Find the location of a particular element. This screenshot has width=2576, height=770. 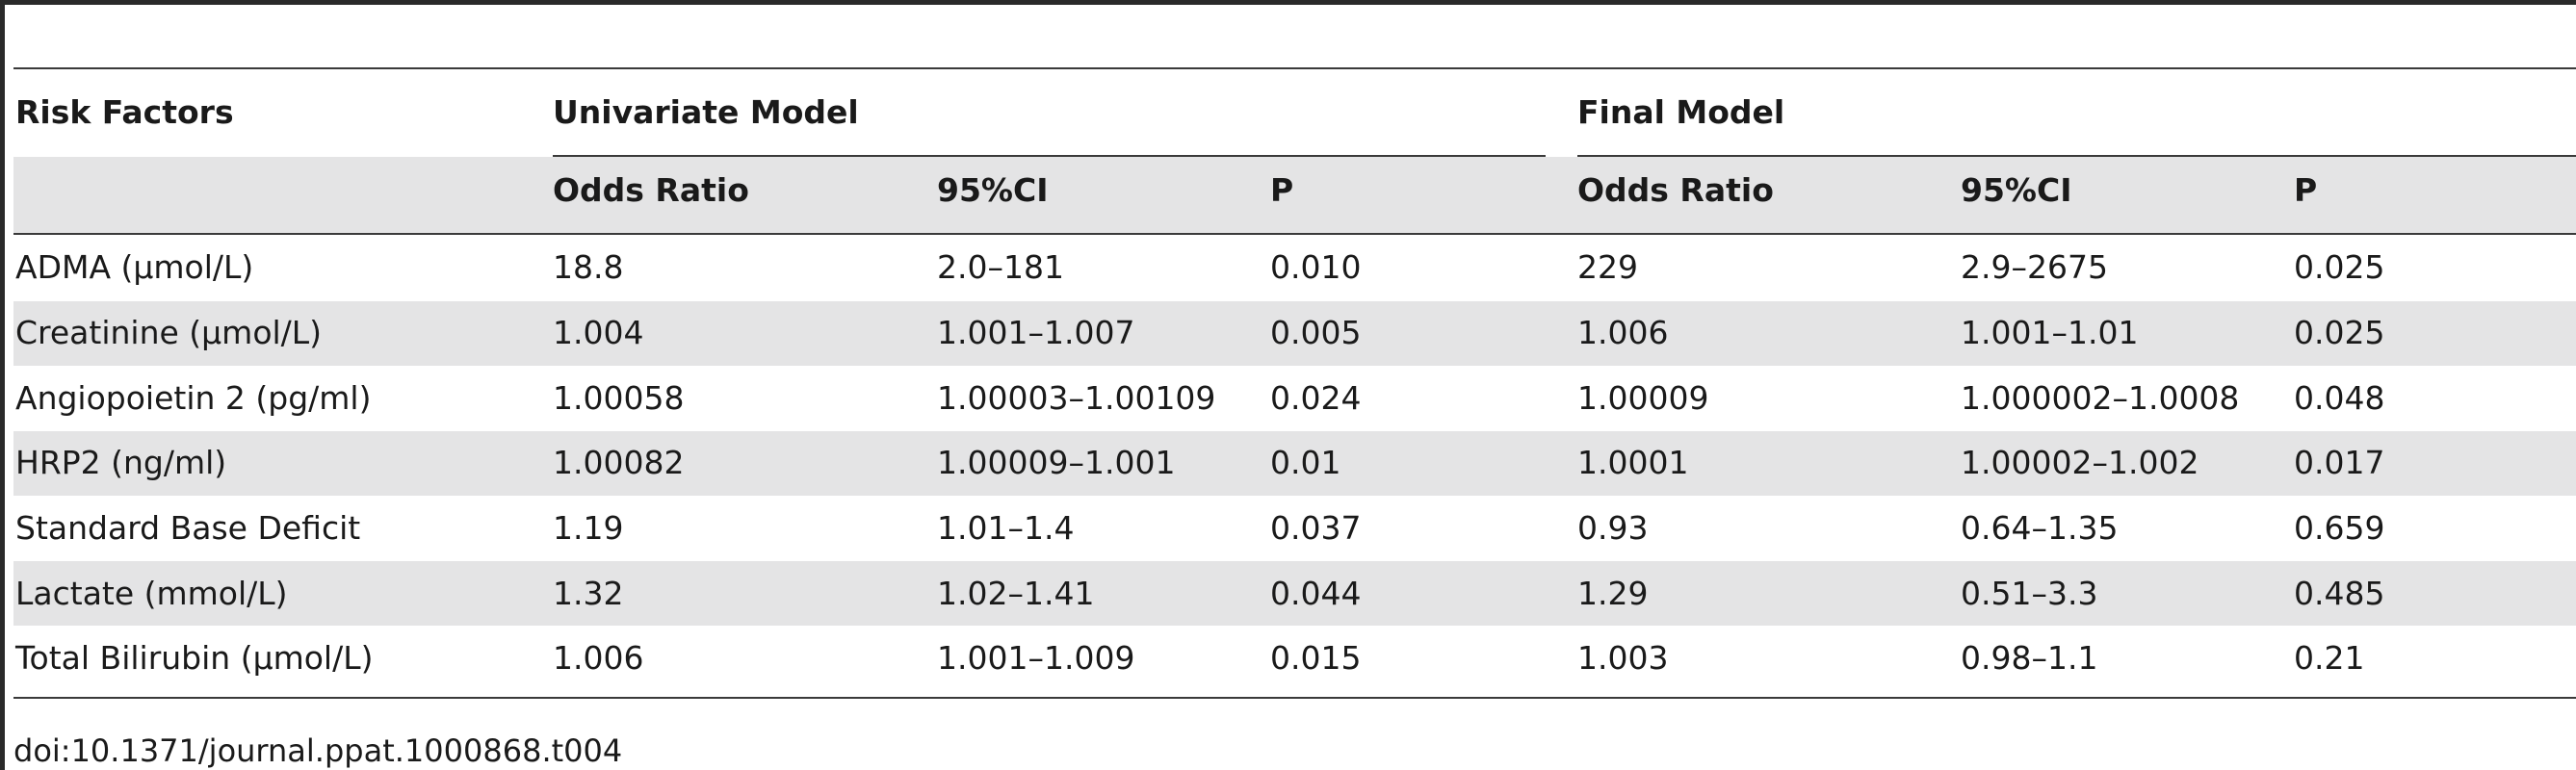

cell-uni-p: 0.024 is located at coordinates (1316, 398).